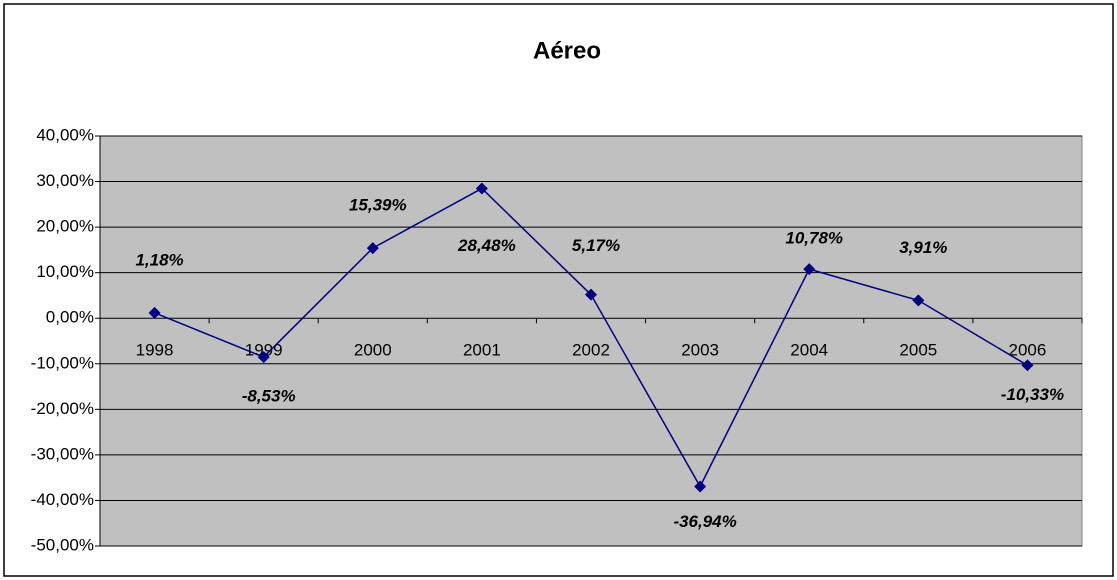 This screenshot has width=1117, height=580. I want to click on data-label: 1,18%, so click(159, 259).